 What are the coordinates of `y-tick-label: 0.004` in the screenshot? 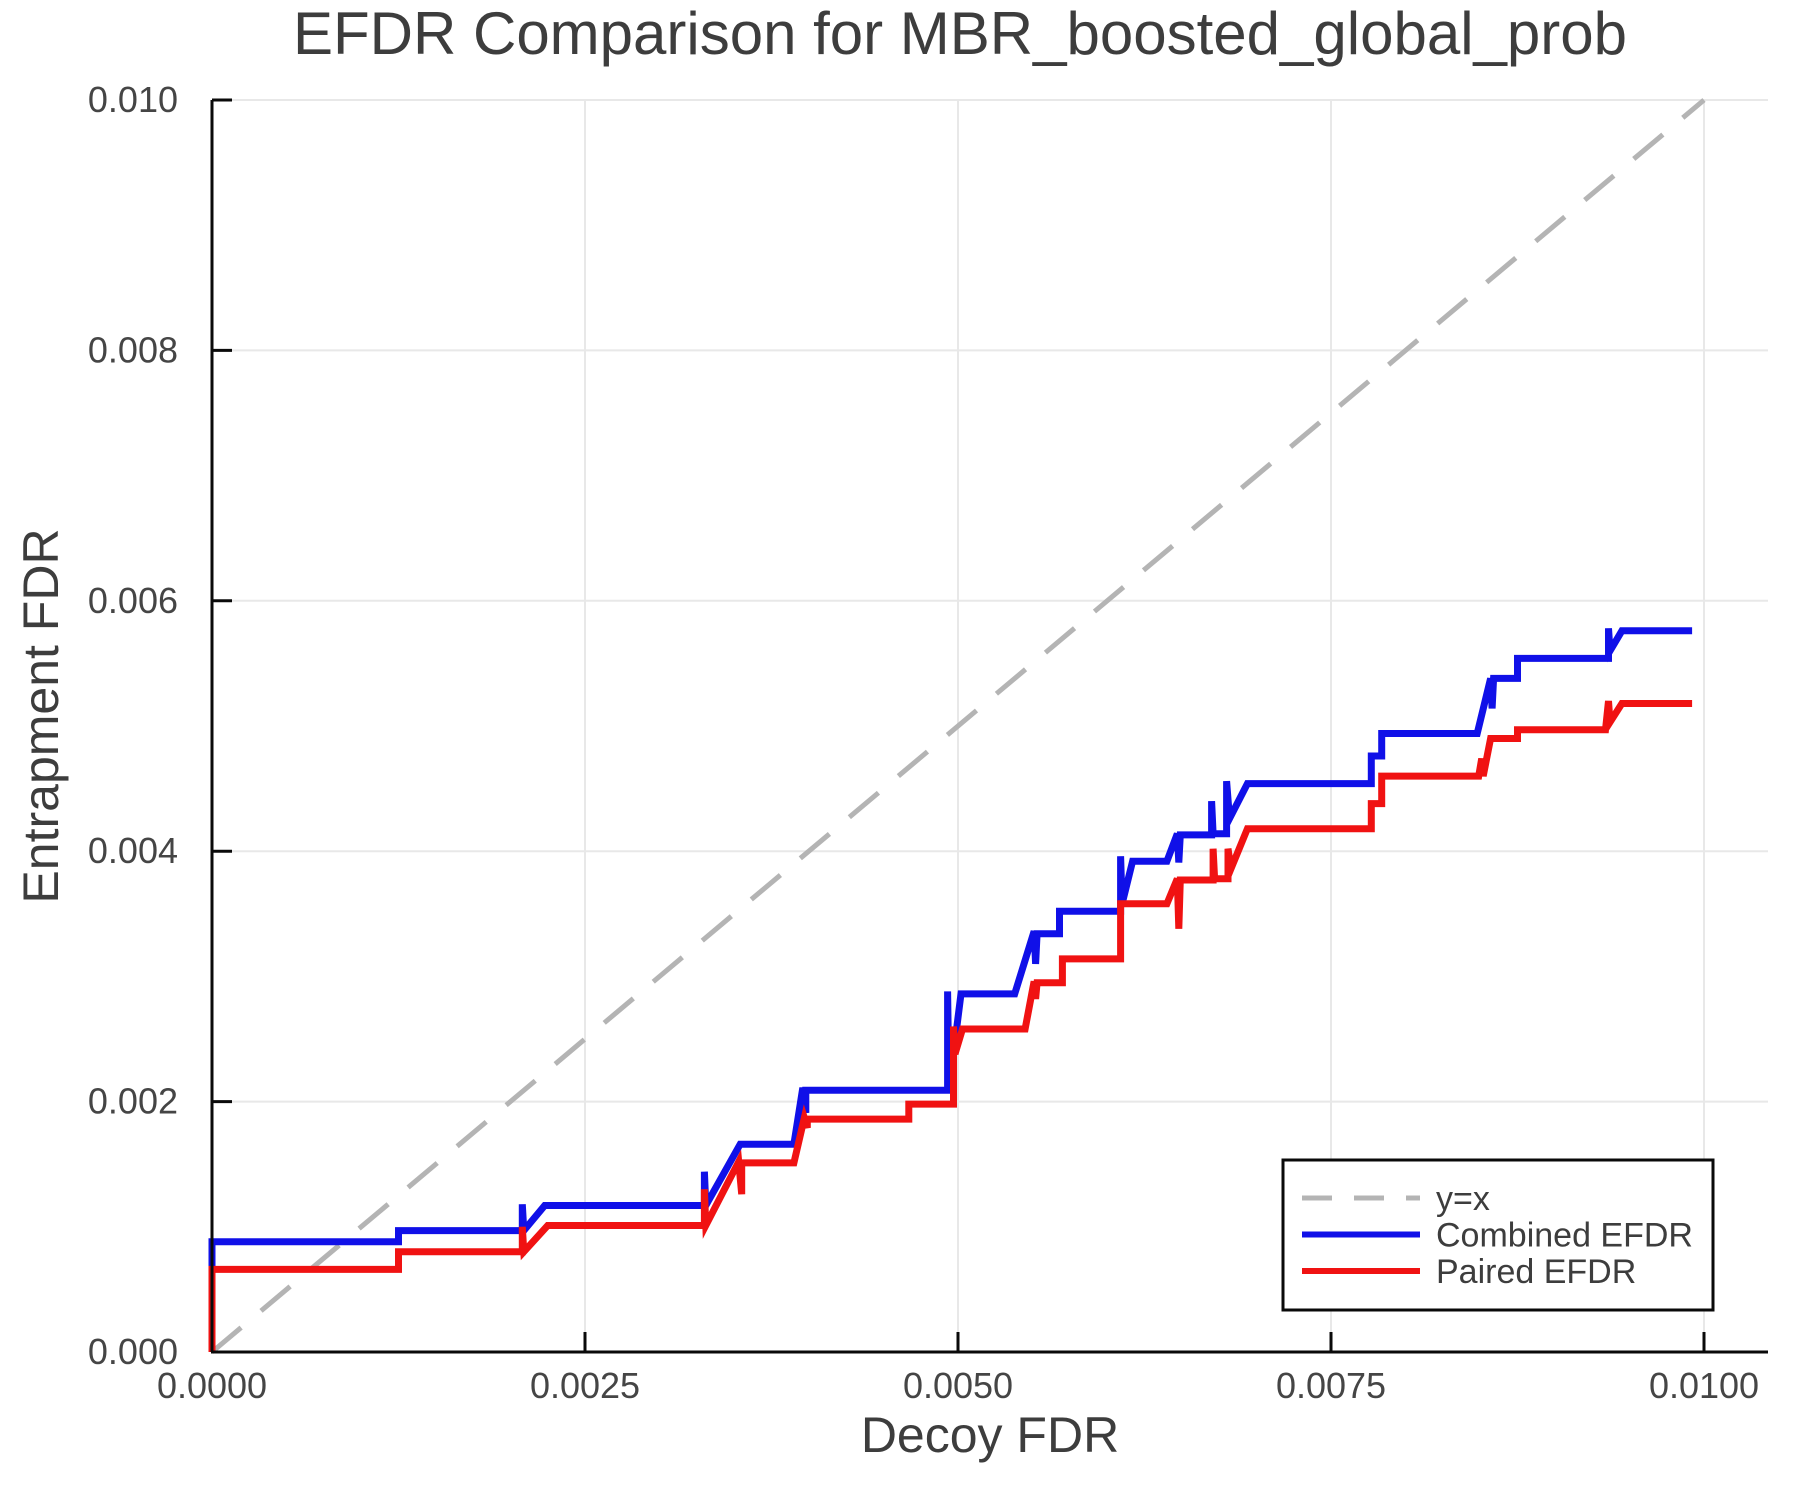 It's located at (133, 850).